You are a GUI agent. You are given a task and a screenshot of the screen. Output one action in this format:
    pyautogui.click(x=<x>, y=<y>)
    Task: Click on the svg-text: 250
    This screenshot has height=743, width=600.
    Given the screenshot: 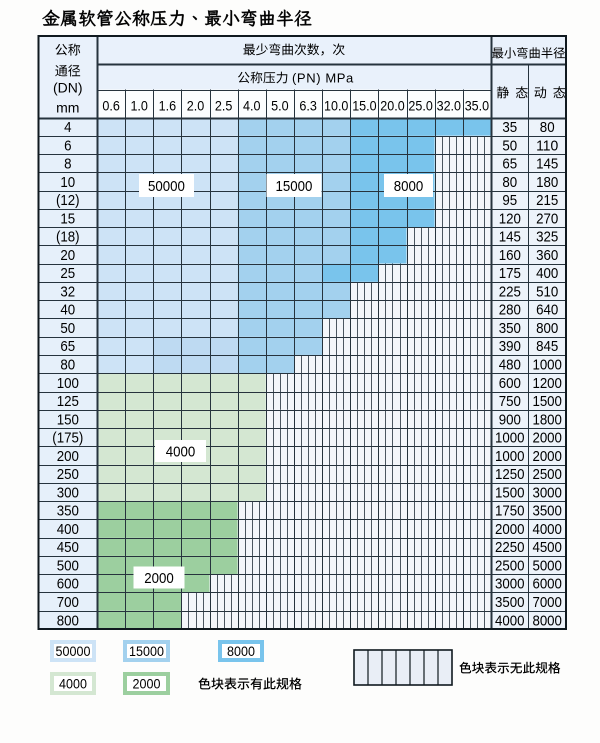 What is the action you would take?
    pyautogui.click(x=68, y=475)
    